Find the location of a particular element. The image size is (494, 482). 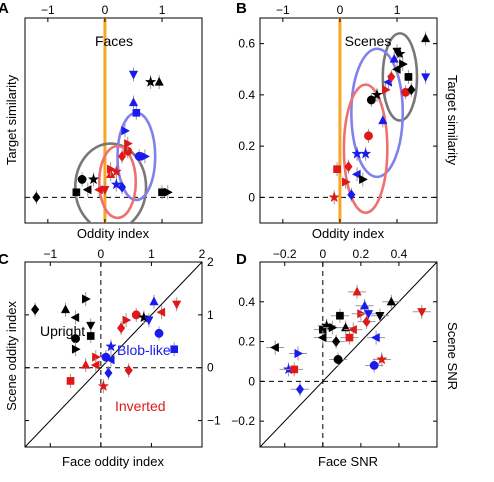

panel-d-frame is located at coordinates (348, 354).